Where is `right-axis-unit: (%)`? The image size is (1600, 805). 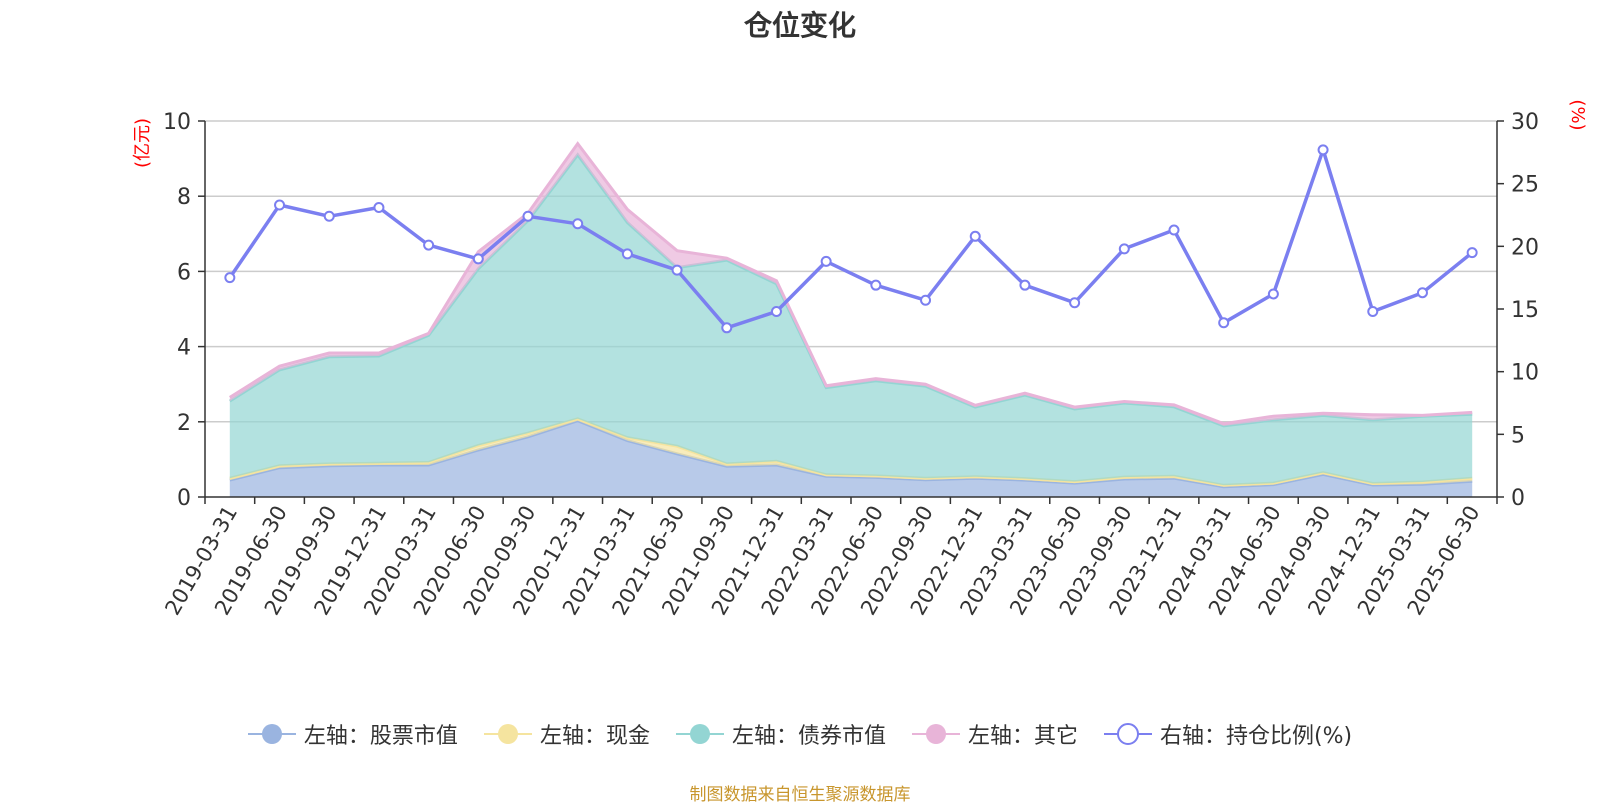
right-axis-unit: (%) is located at coordinates (1577, 114).